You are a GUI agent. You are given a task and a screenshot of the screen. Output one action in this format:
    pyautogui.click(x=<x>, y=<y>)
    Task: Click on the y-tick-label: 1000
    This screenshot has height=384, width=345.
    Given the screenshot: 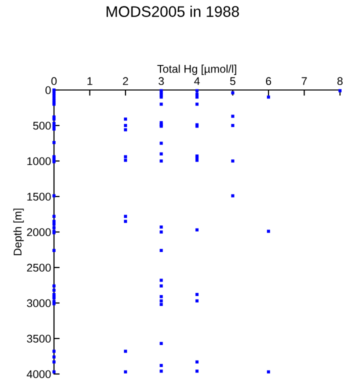 What is the action you would take?
    pyautogui.click(x=39, y=161)
    